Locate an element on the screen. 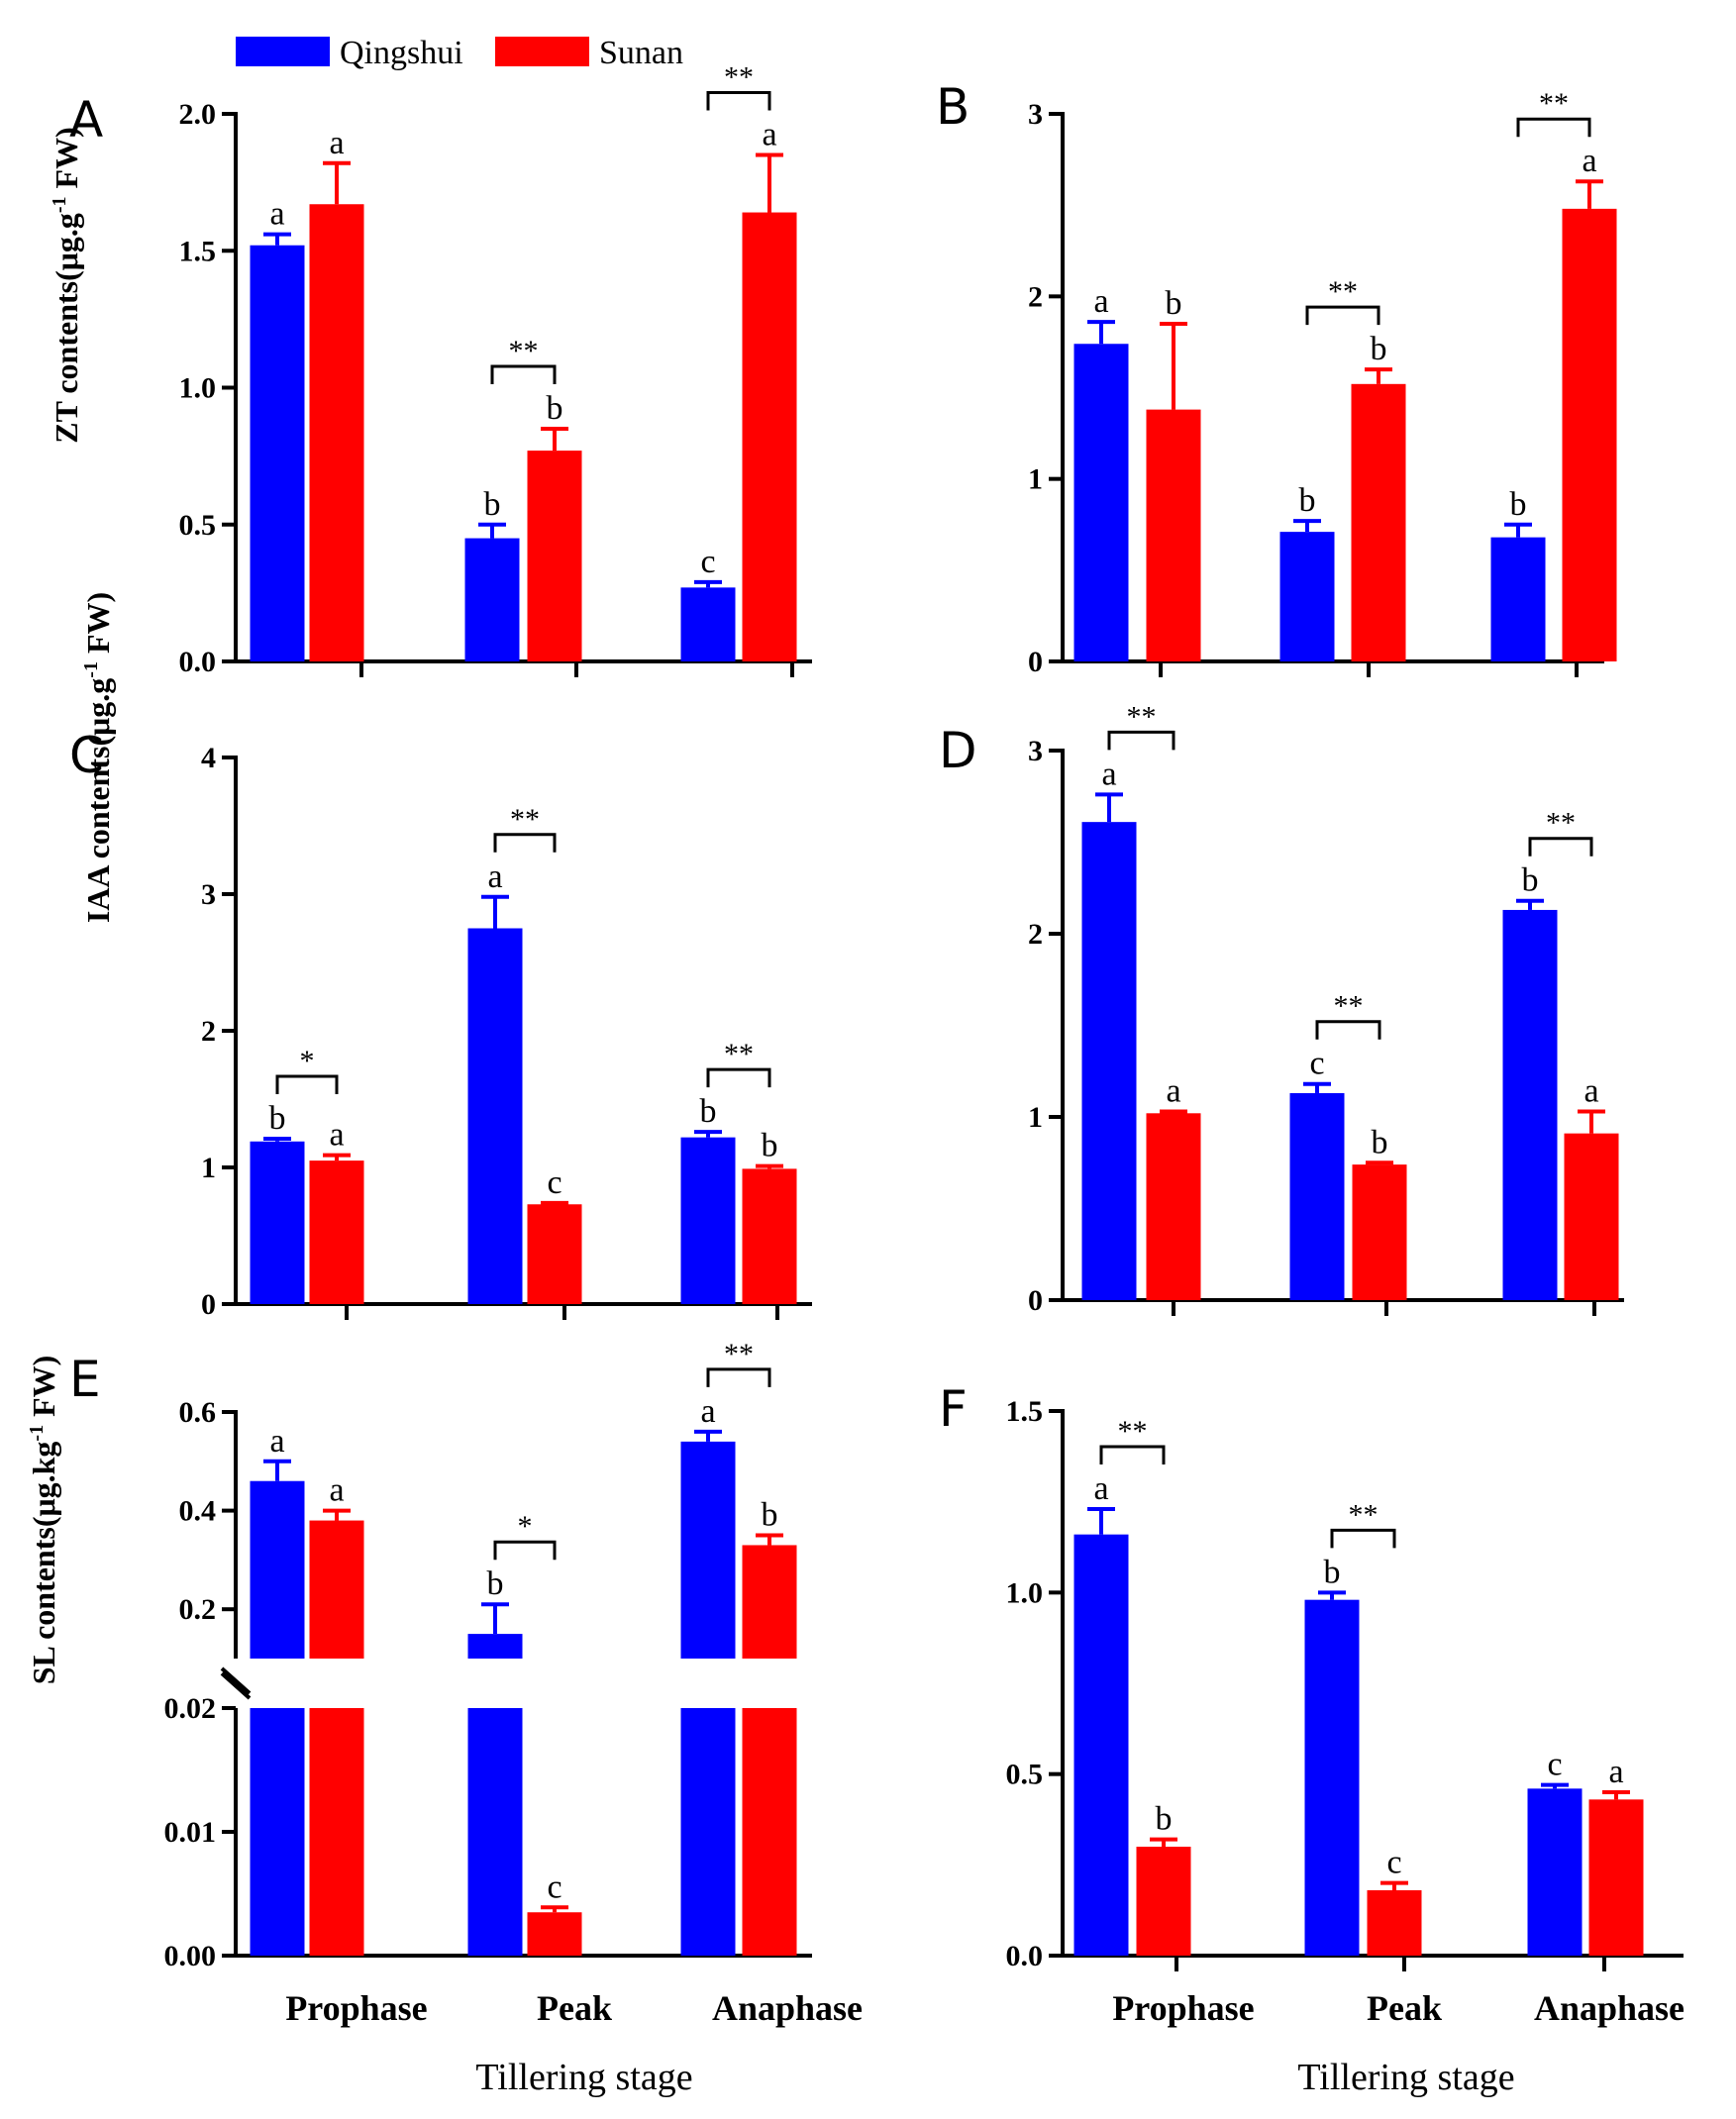  y-tick-label: 1 is located at coordinates (1035, 1117).